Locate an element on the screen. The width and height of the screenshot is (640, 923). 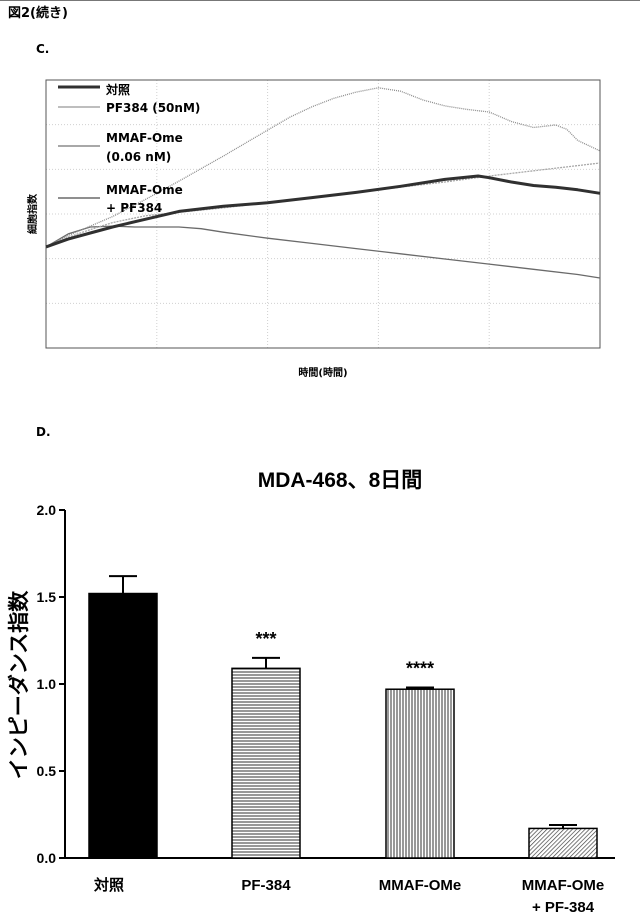
legend-label-pf384: PF384 (50nM) is located at coordinates (153, 108).